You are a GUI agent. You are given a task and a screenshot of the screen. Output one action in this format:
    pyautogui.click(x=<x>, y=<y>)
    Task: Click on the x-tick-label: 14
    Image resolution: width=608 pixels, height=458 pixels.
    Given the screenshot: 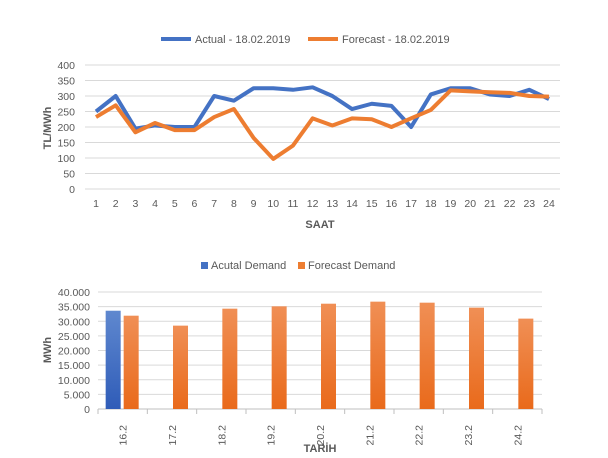 What is the action you would take?
    pyautogui.click(x=352, y=204)
    